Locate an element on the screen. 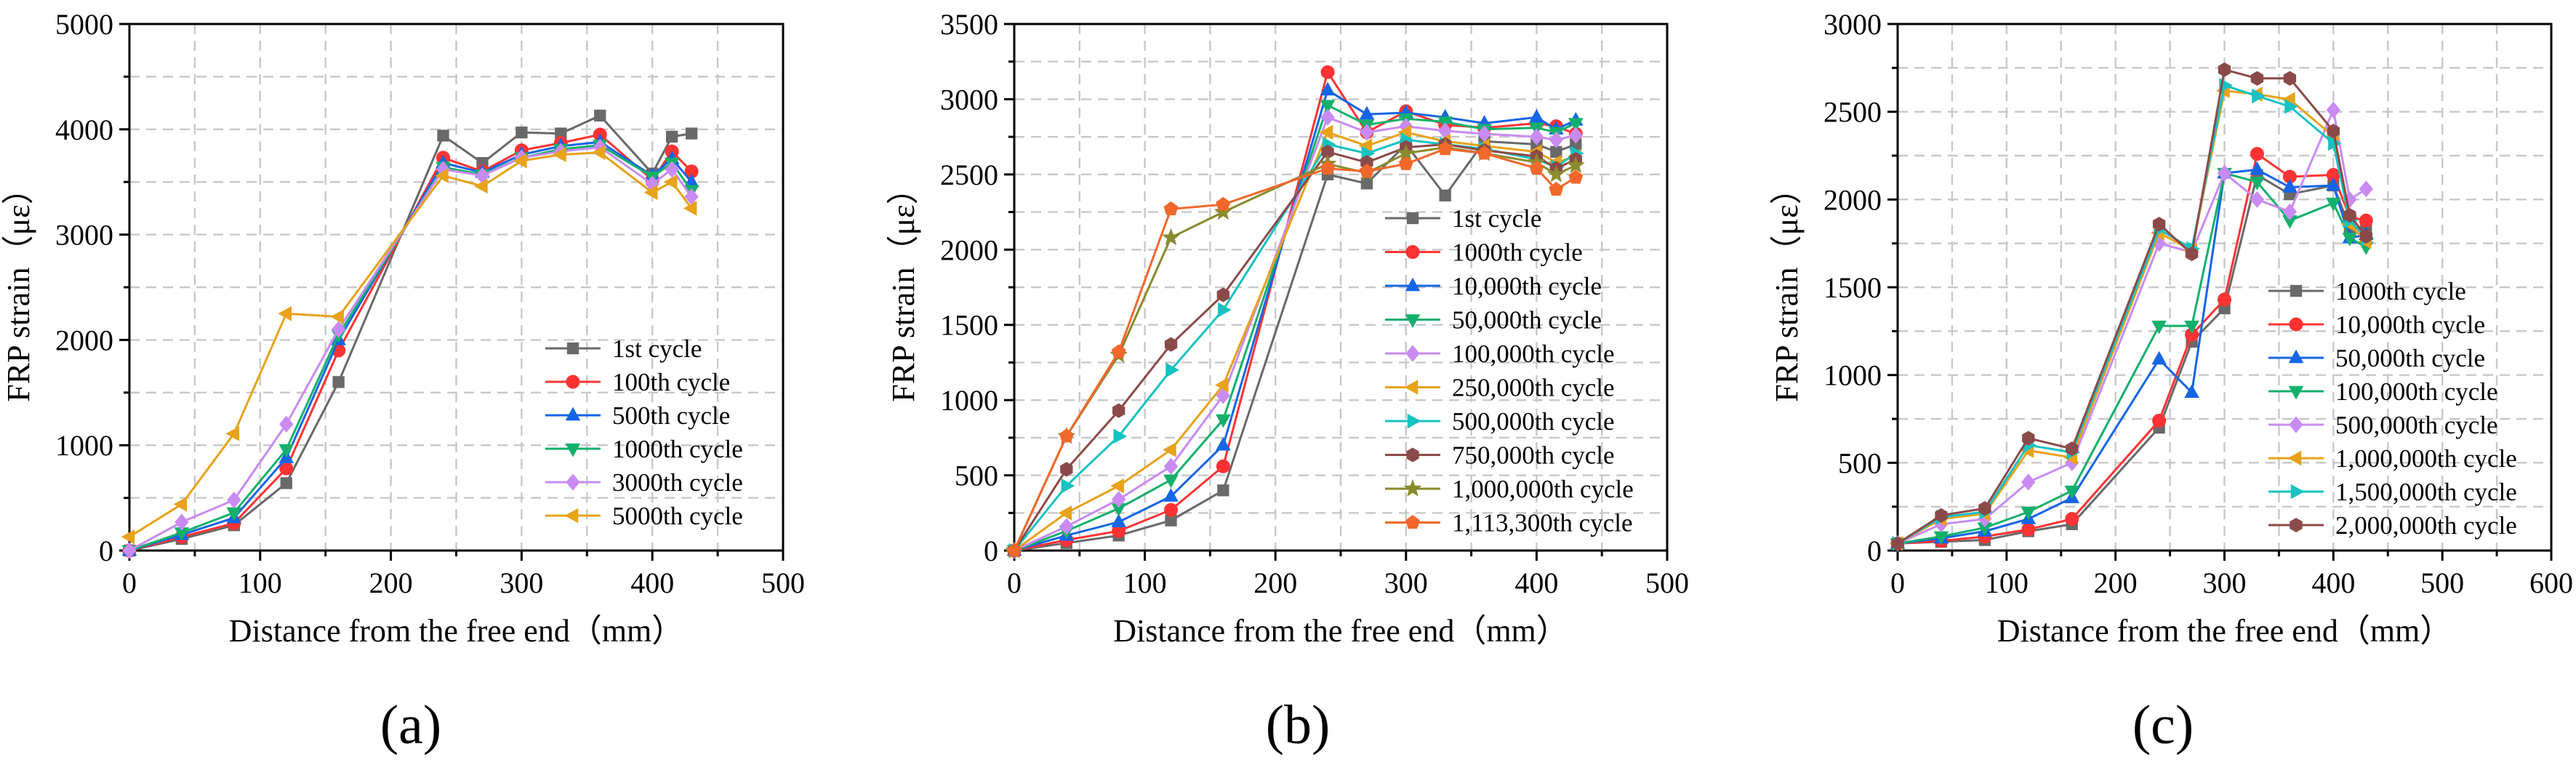 The image size is (2576, 768). legend-label: 100th cycle is located at coordinates (671, 382).